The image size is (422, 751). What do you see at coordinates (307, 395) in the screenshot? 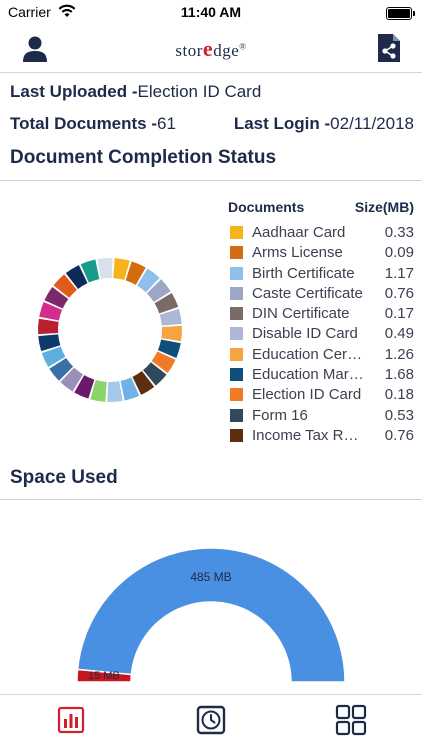
I see `legend-item-name: Election ID Card` at bounding box center [307, 395].